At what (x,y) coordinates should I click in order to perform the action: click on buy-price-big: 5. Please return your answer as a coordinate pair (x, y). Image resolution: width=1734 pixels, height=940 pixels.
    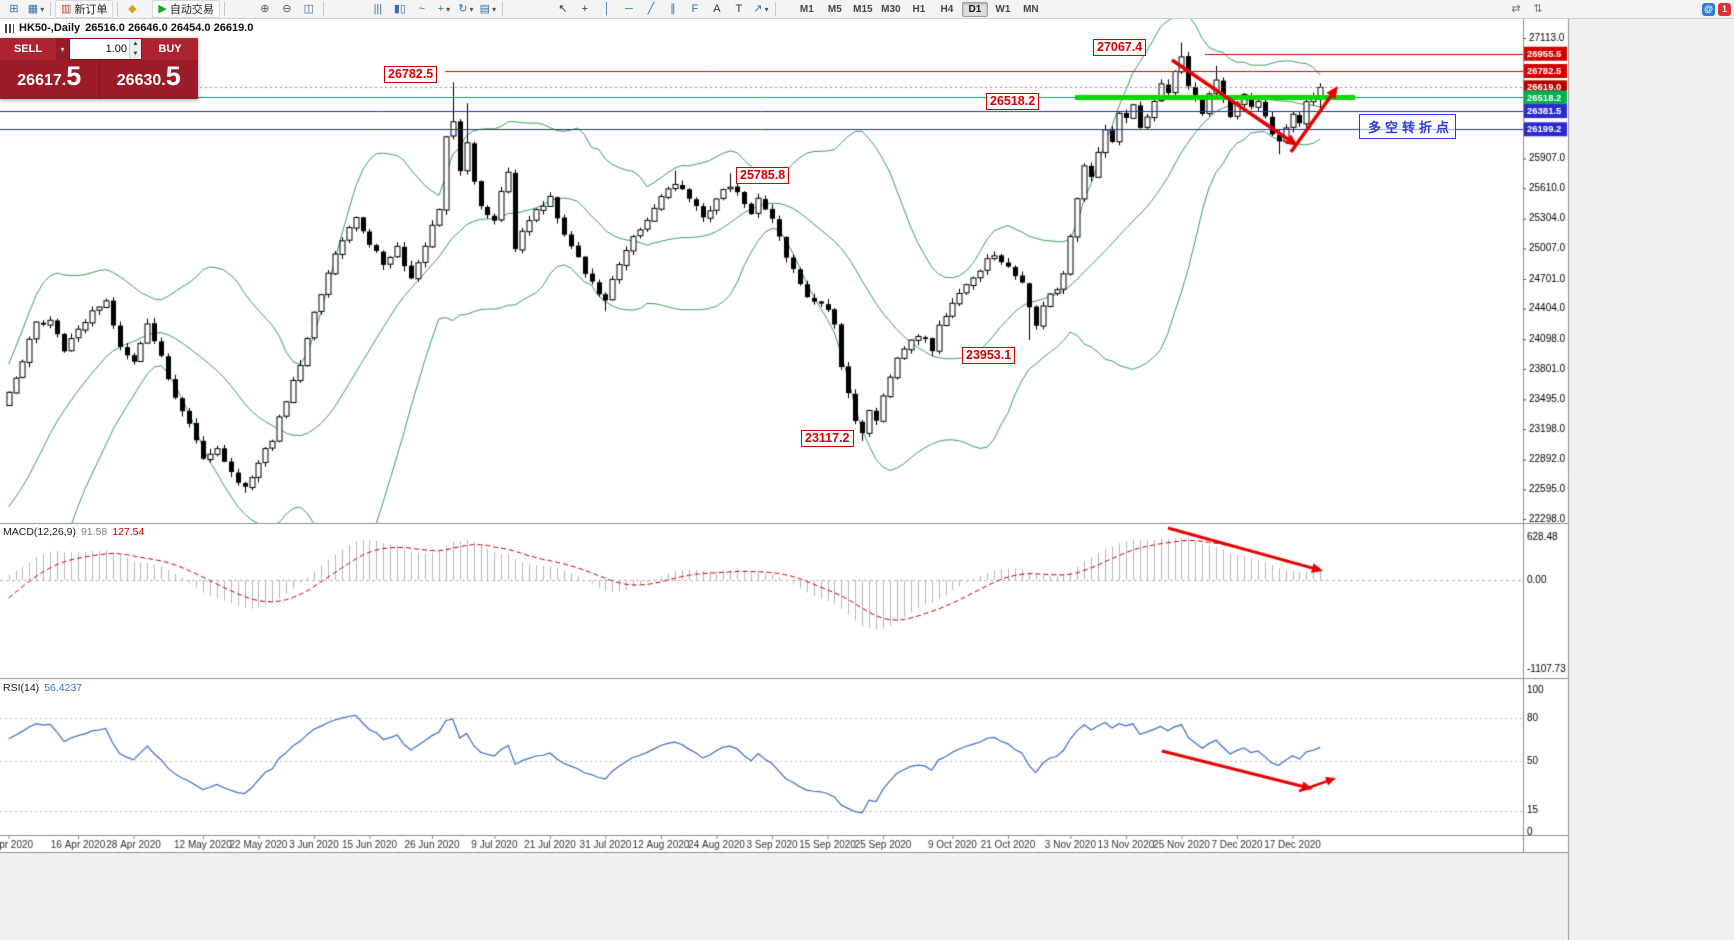
    Looking at the image, I should click on (173, 76).